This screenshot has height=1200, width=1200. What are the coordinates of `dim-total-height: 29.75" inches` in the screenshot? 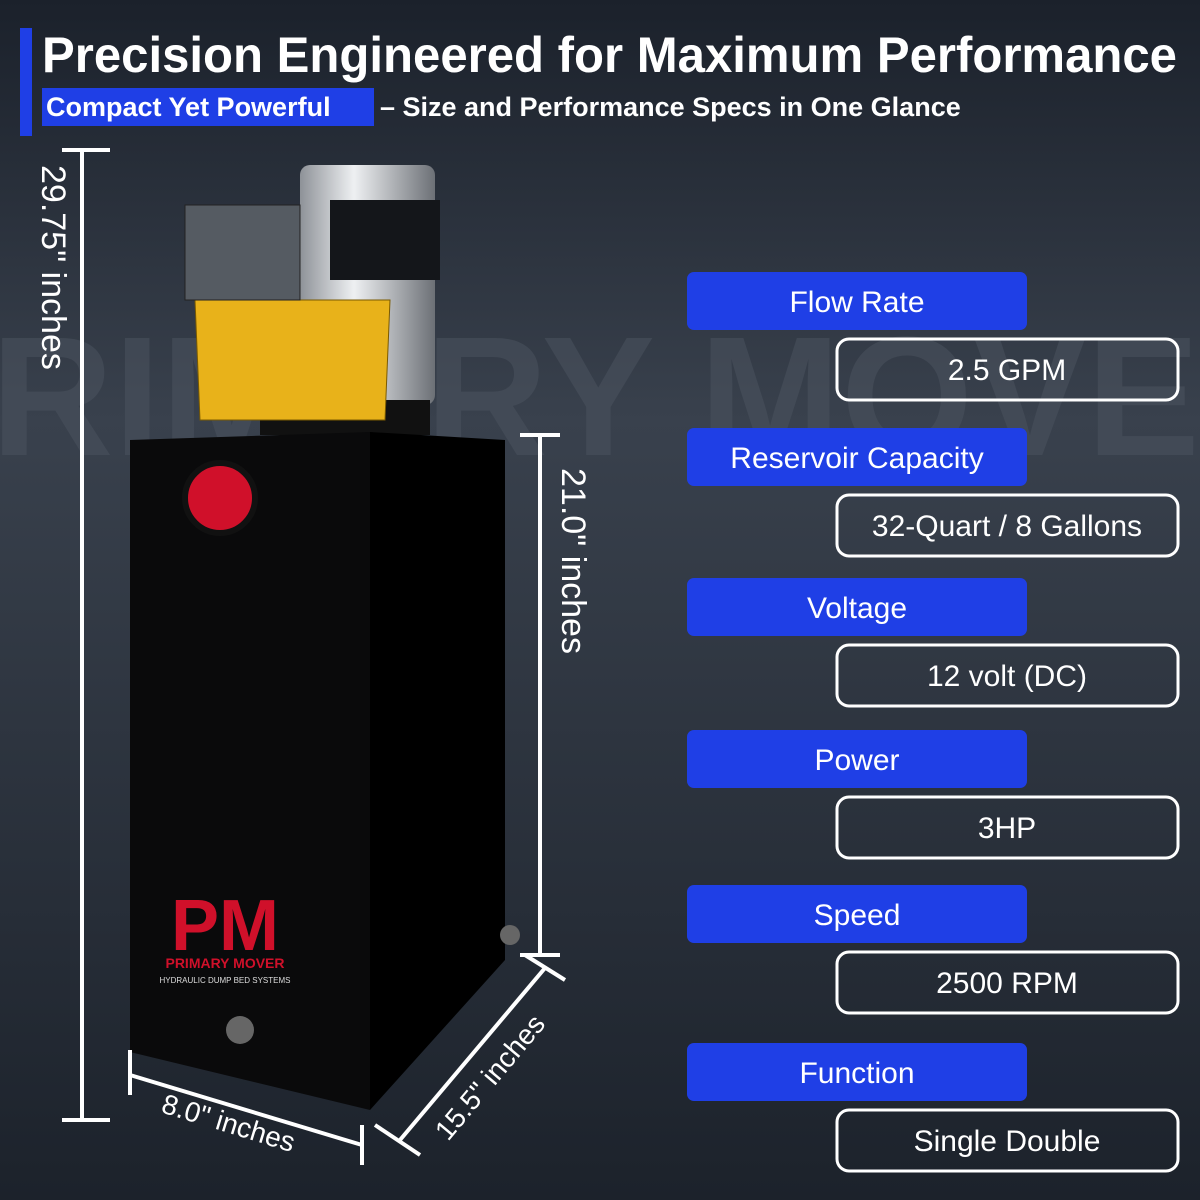 It's located at (53, 267).